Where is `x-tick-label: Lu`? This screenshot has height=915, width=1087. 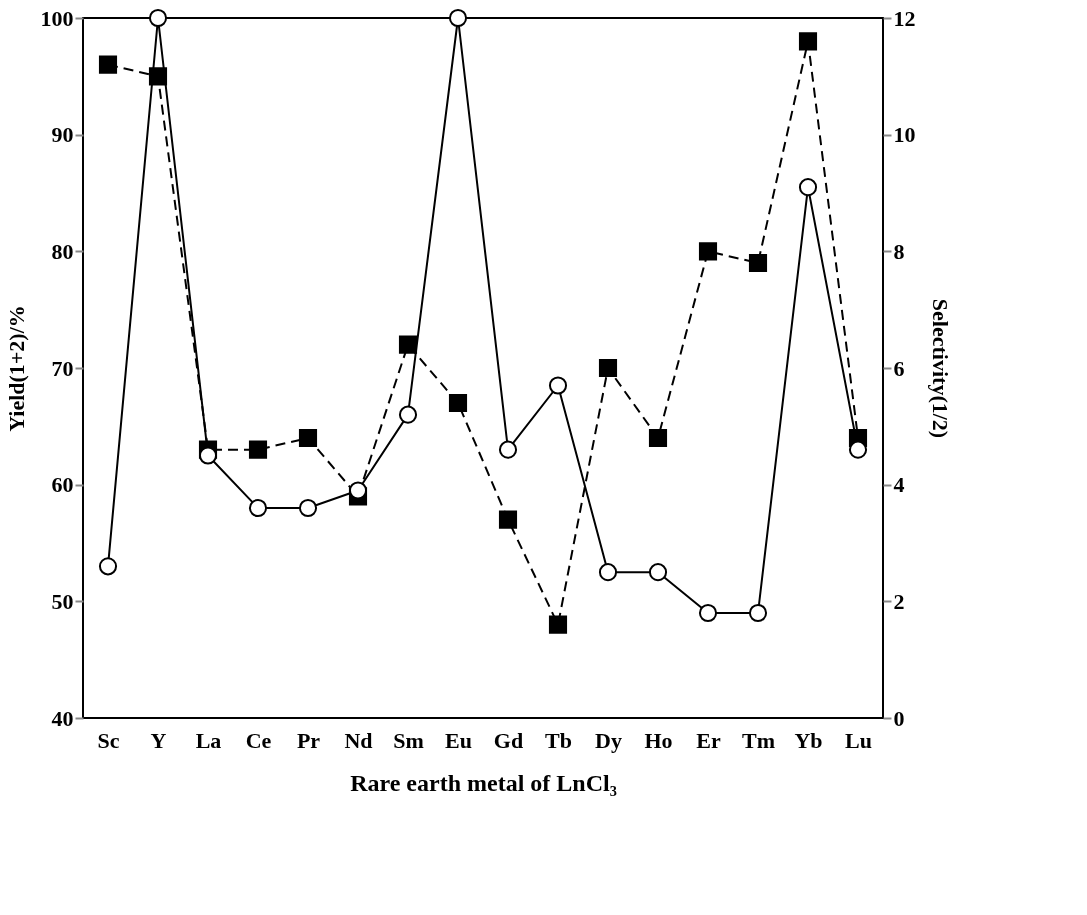
x-tick-label: Lu is located at coordinates (858, 740).